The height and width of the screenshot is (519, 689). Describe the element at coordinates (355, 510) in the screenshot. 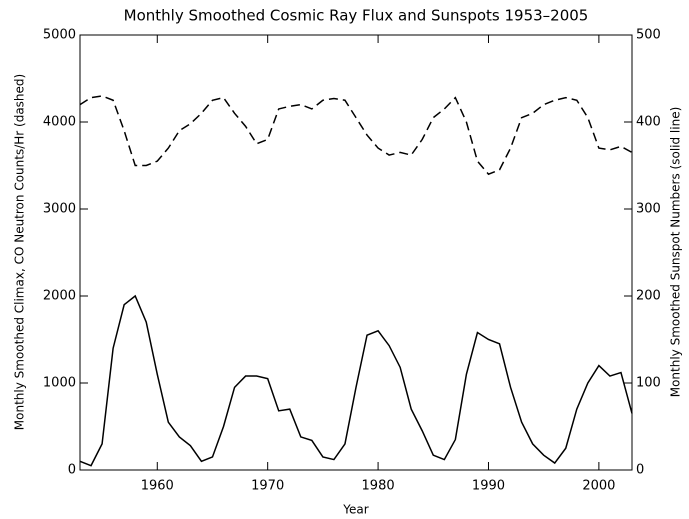

I see `x-axis-label: Year` at that location.